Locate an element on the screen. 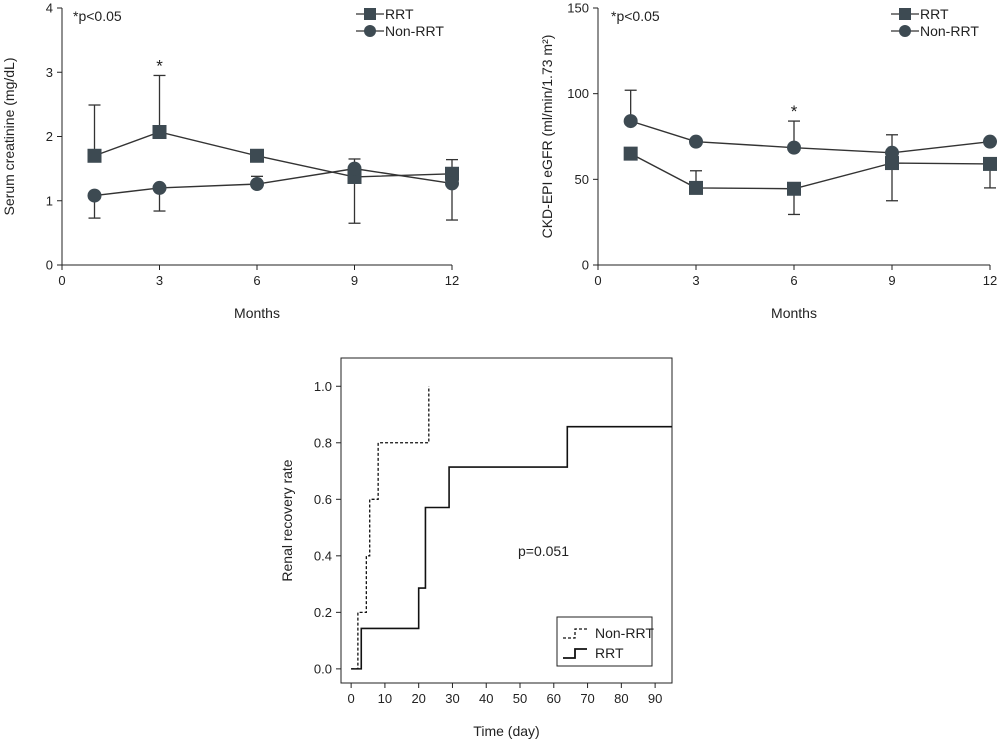  legend: Non-RRT RRT is located at coordinates (605, 641).